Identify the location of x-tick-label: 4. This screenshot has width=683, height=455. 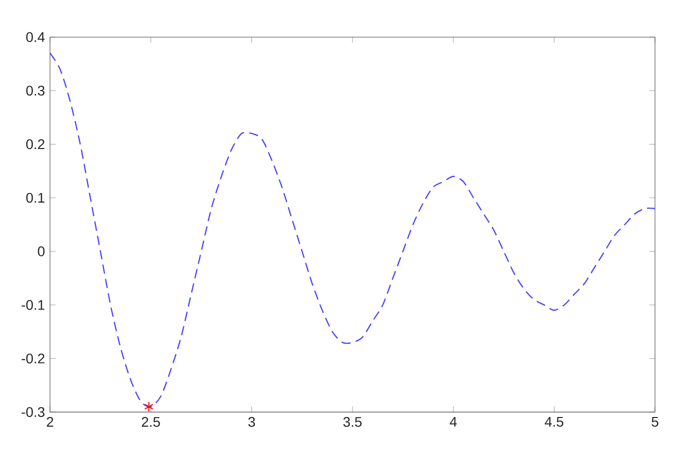
(453, 421).